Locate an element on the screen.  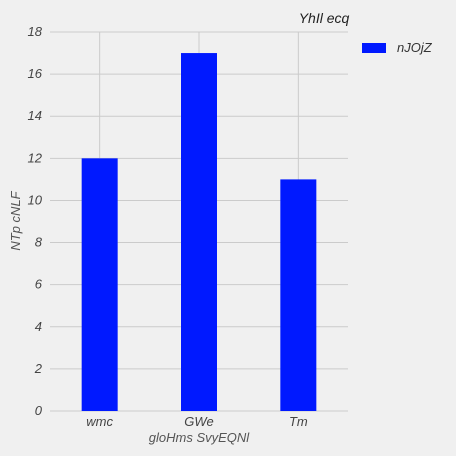
y-axis-label: NTp cNLF is located at coordinates (15, 220).